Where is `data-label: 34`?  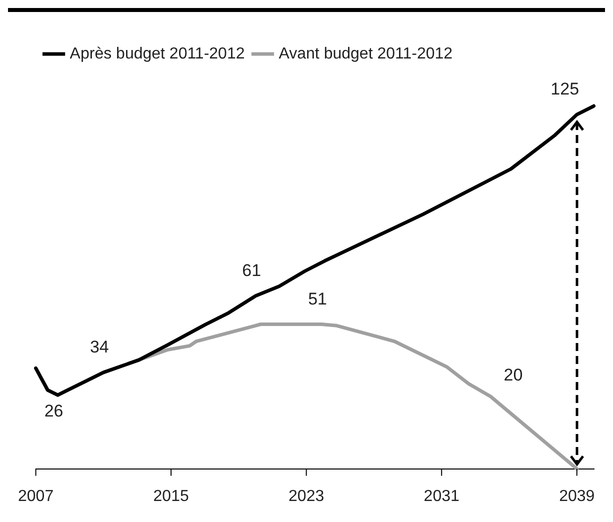
data-label: 34 is located at coordinates (99, 347).